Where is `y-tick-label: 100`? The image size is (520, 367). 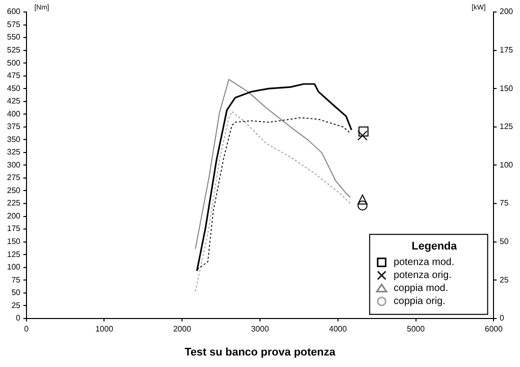 y-tick-label: 100 is located at coordinates (13, 267).